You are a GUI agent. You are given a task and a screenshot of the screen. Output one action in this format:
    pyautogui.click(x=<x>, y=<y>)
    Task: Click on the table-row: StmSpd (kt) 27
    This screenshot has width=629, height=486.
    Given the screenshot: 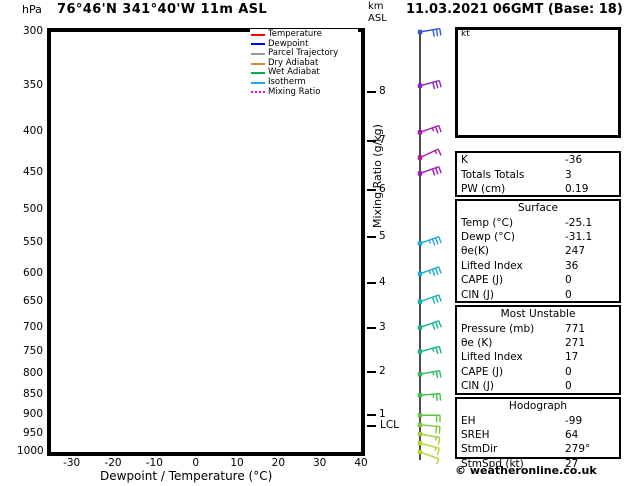 What is the action you would take?
    pyautogui.click(x=538, y=464)
    